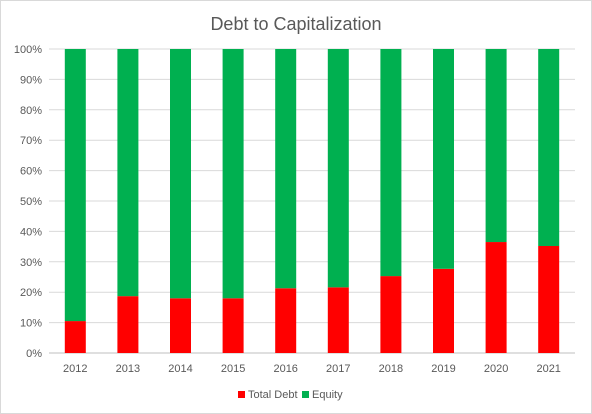 This screenshot has width=592, height=414. What do you see at coordinates (28, 50) in the screenshot?
I see `y-tick-label: 100%` at bounding box center [28, 50].